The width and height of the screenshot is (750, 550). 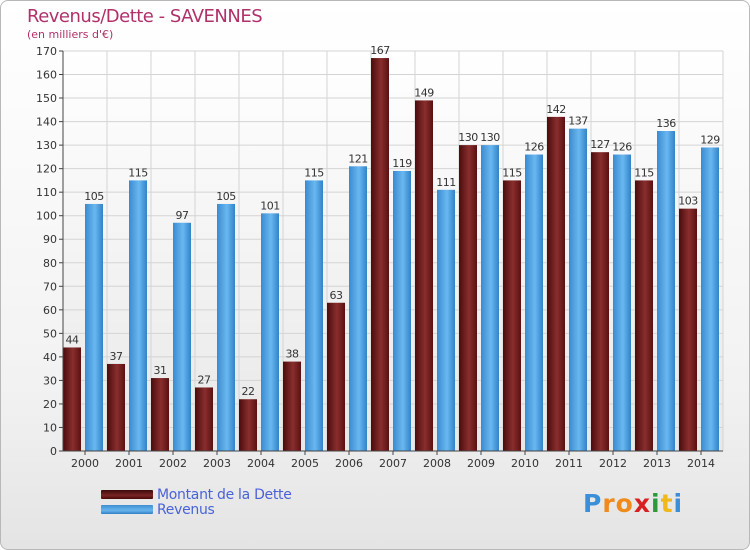 I want to click on data-label-revenue: 111, so click(x=446, y=182).